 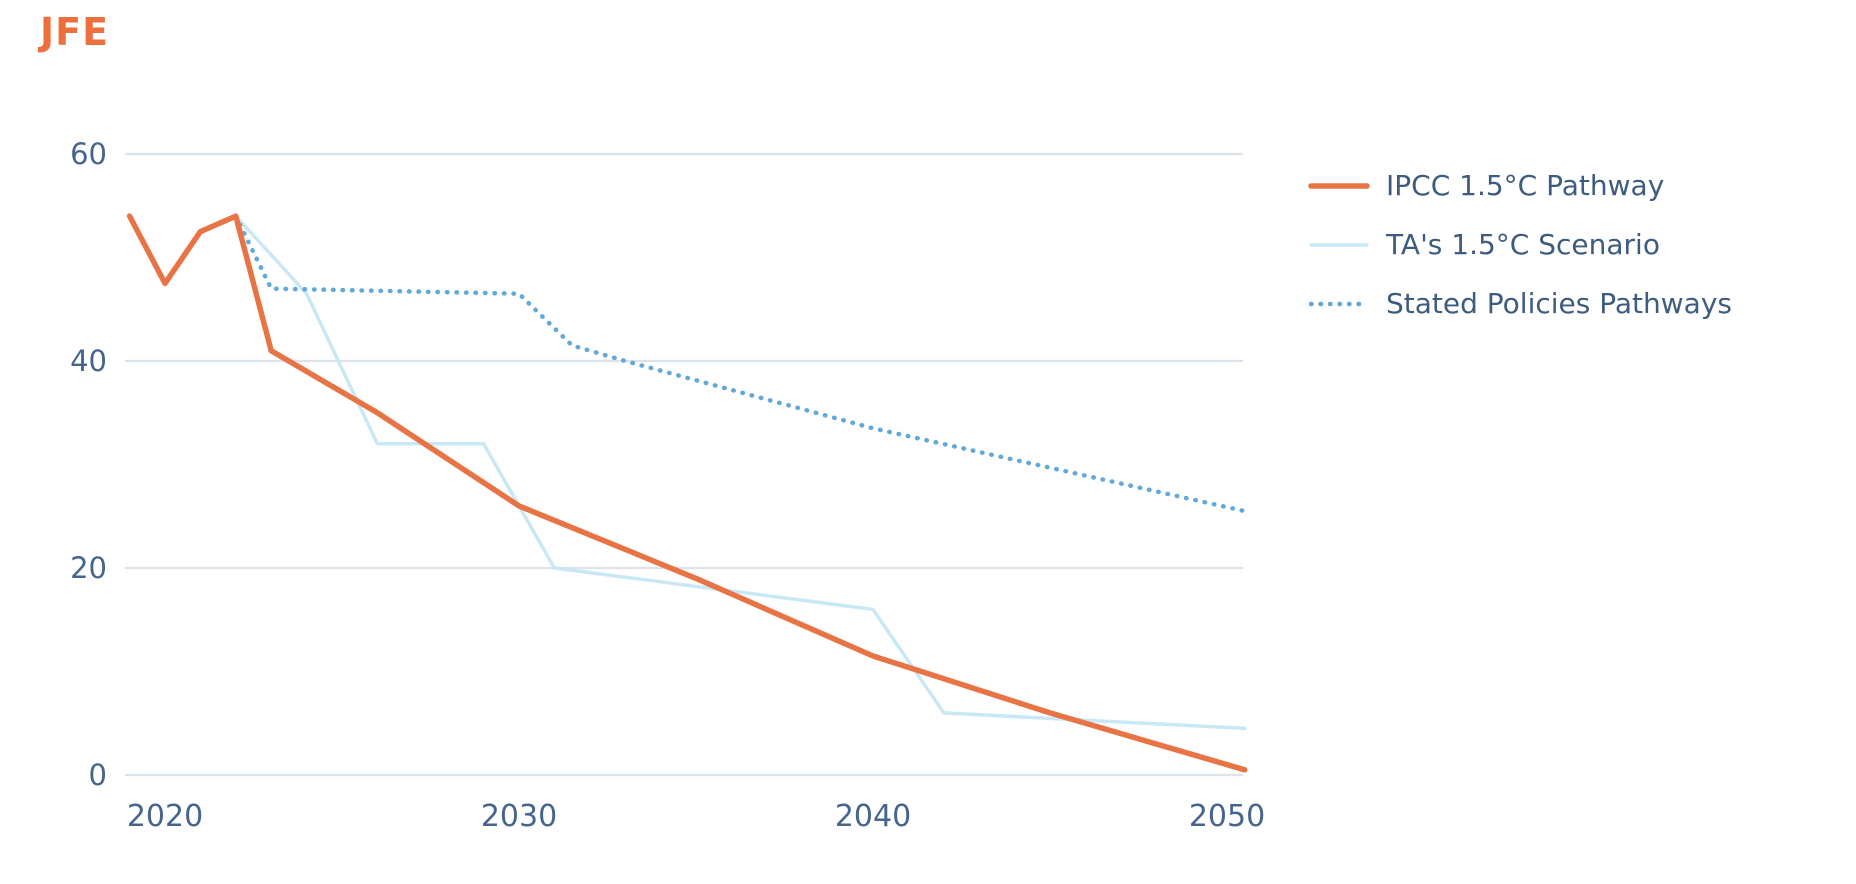 What do you see at coordinates (1227, 816) in the screenshot?
I see `x-tick-label-2050: 2050` at bounding box center [1227, 816].